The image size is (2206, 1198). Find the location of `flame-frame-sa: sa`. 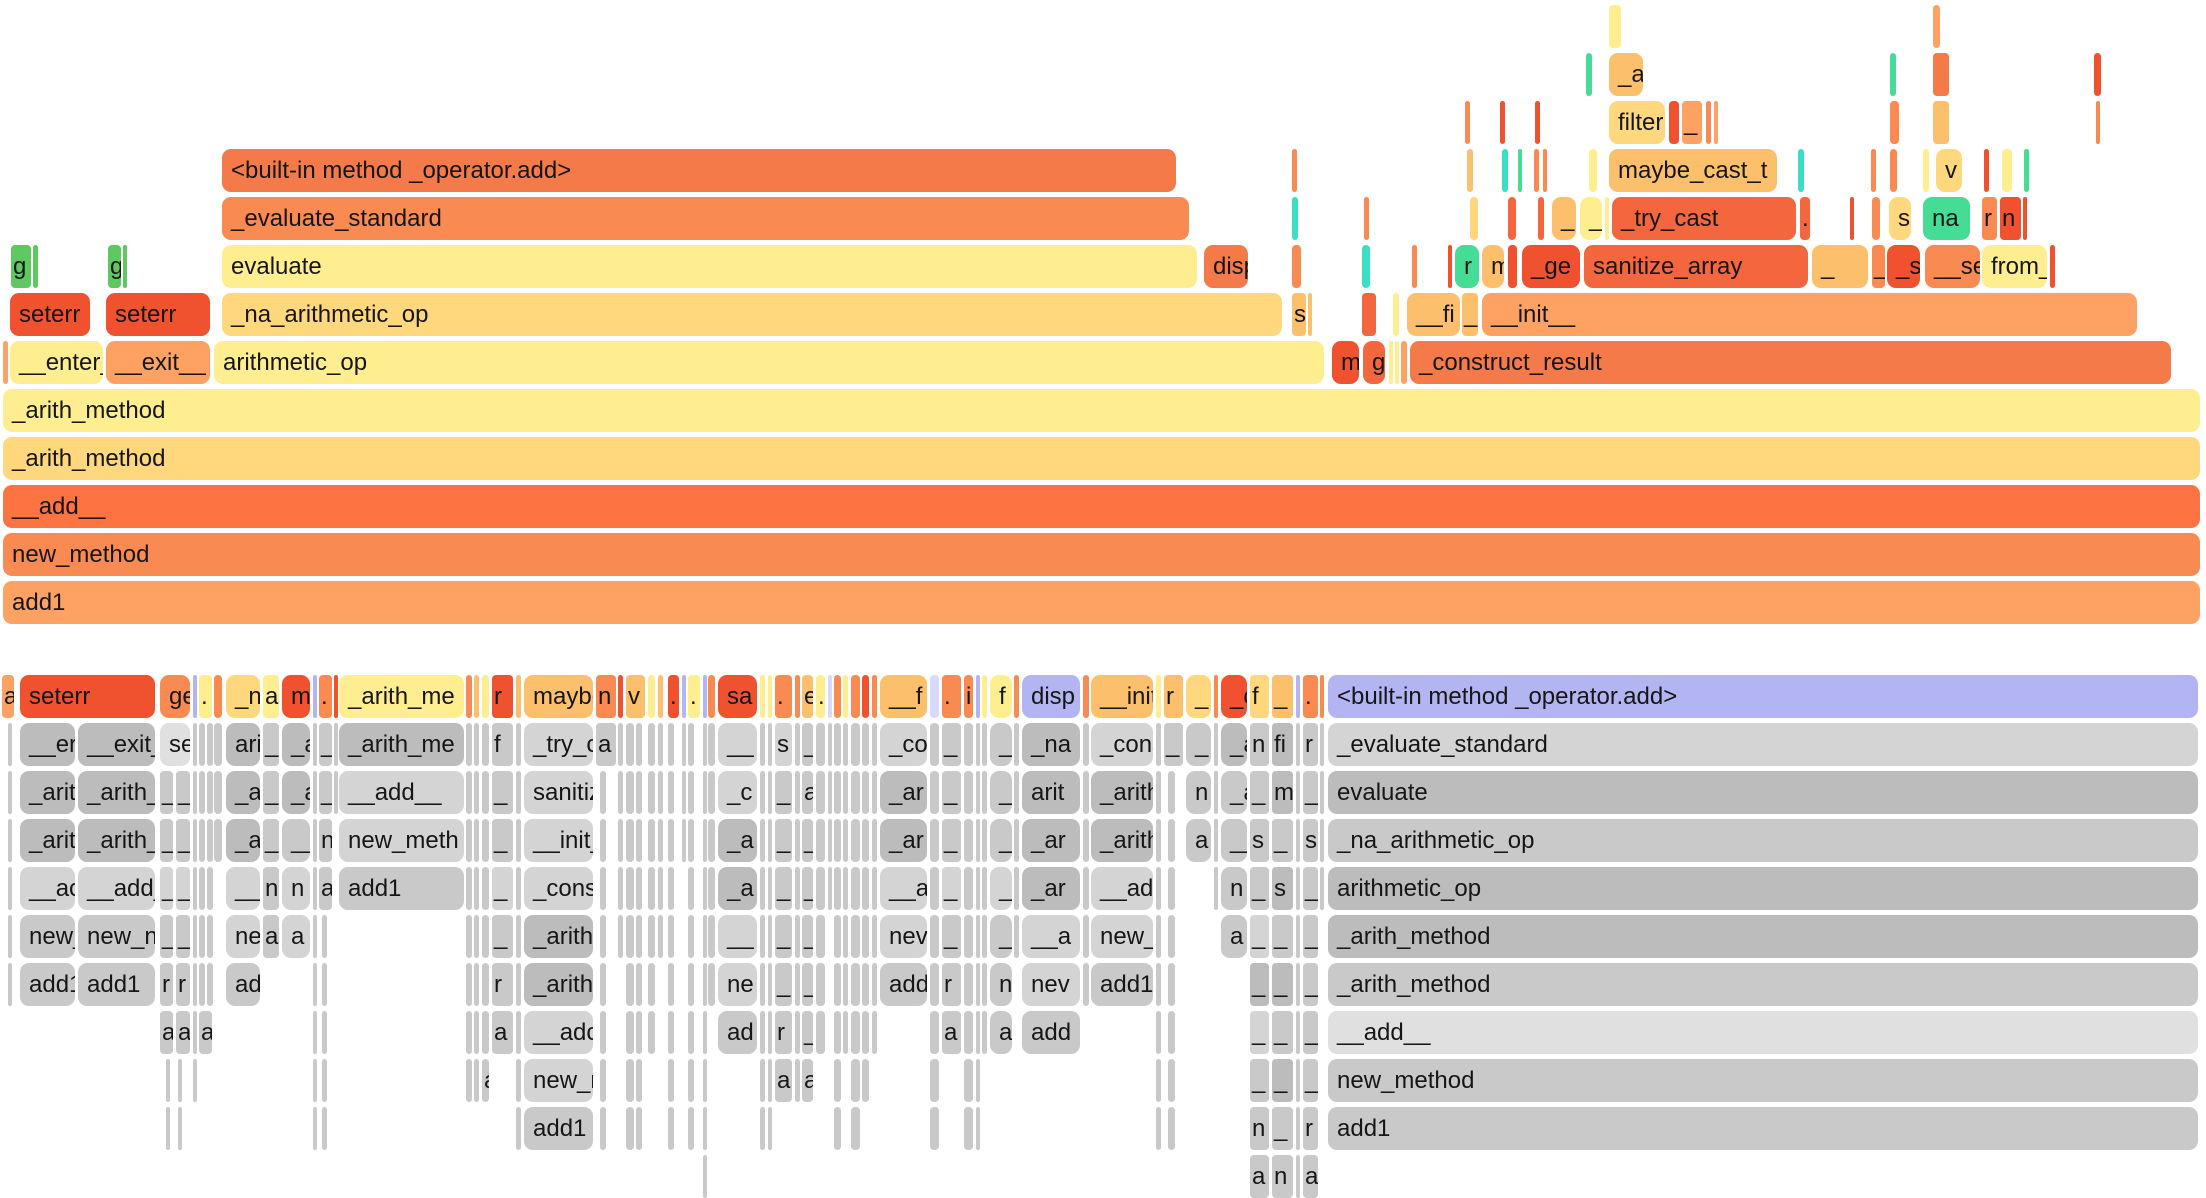

flame-frame-sa: sa is located at coordinates (737, 696).